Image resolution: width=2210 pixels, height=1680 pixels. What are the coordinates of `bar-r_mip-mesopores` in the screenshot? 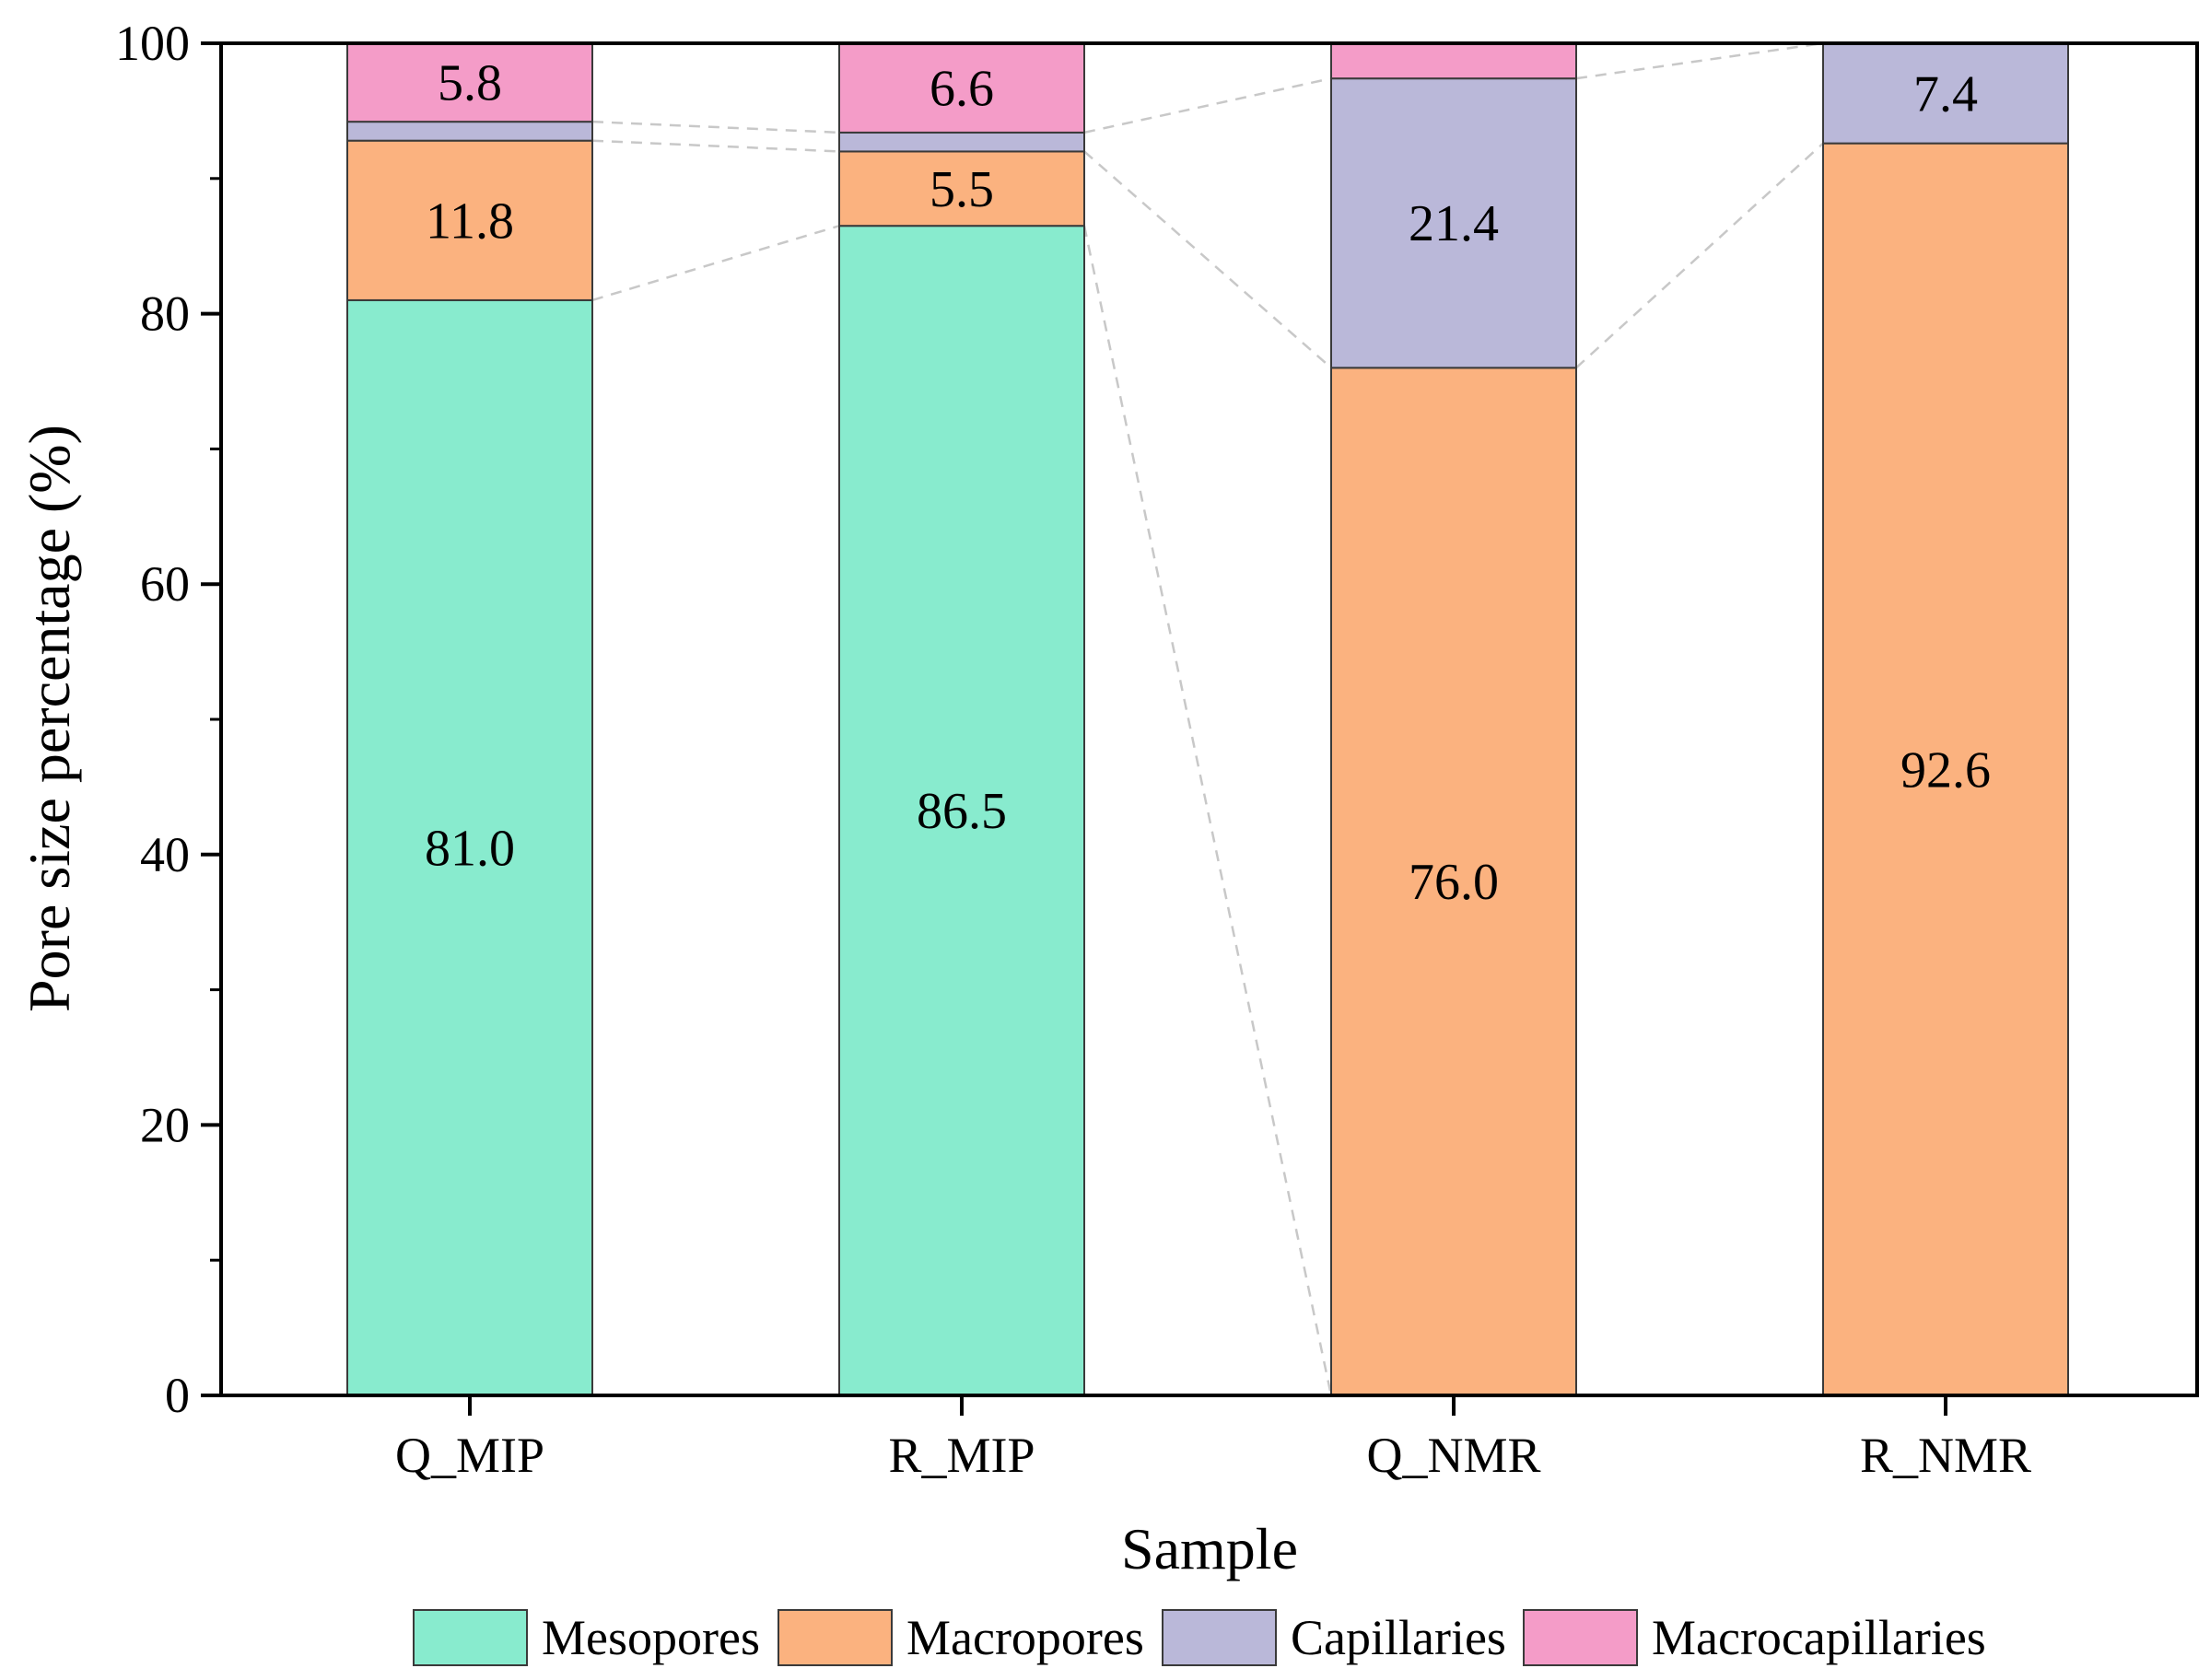 It's located at (961, 810).